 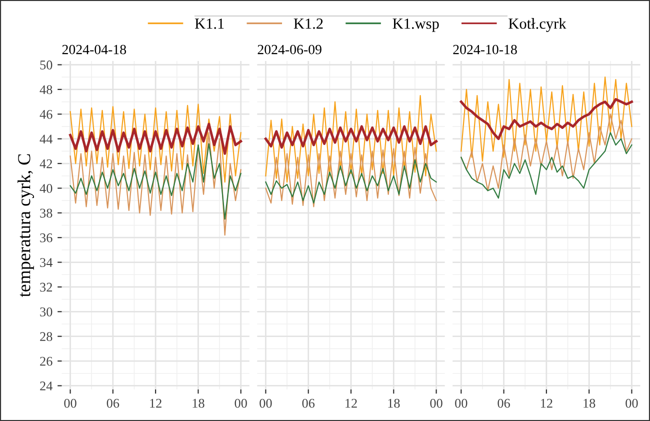 What do you see at coordinates (46, 163) in the screenshot?
I see `y-tick-label: 42` at bounding box center [46, 163].